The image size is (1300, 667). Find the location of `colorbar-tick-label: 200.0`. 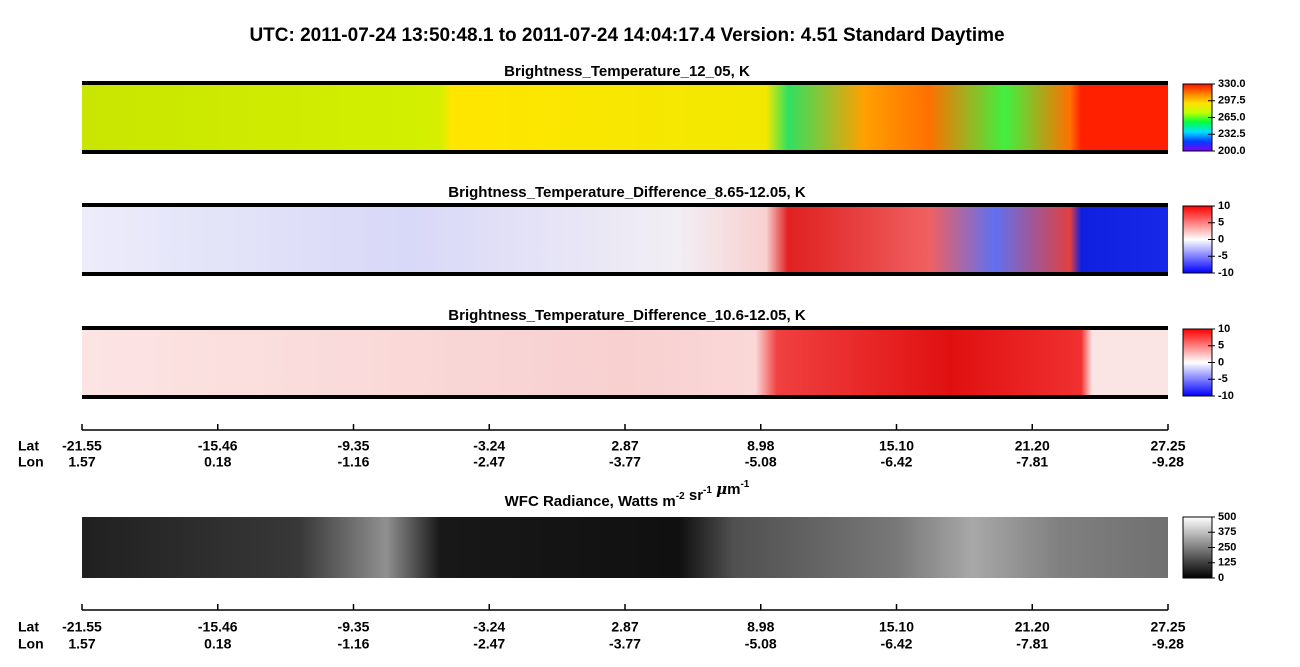

colorbar-tick-label: 200.0 is located at coordinates (1232, 151).